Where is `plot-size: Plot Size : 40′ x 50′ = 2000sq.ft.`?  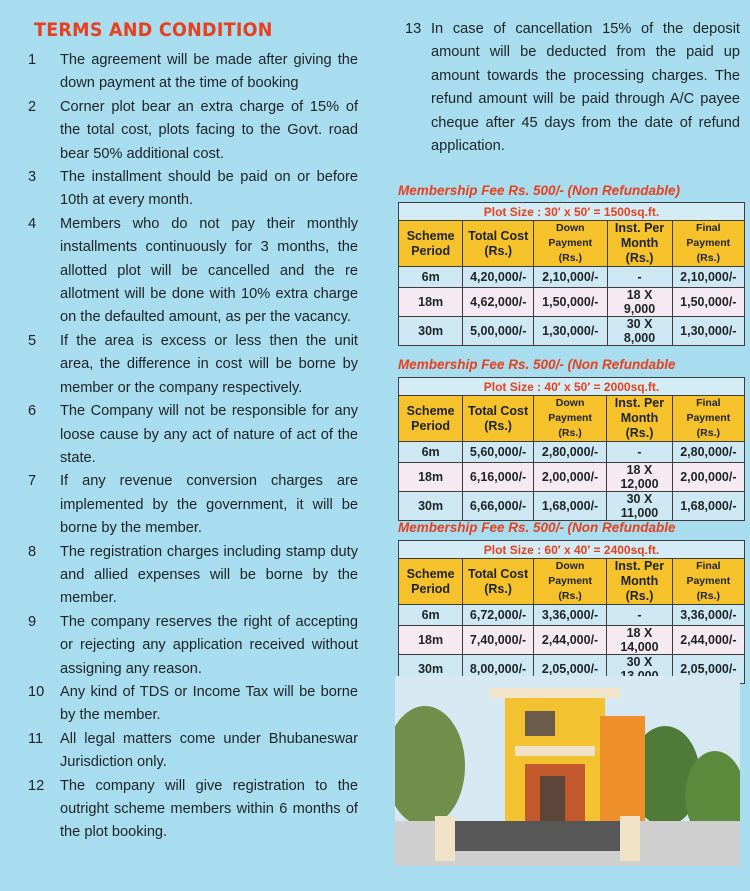
plot-size: Plot Size : 40′ x 50′ = 2000sq.ft. is located at coordinates (571, 386).